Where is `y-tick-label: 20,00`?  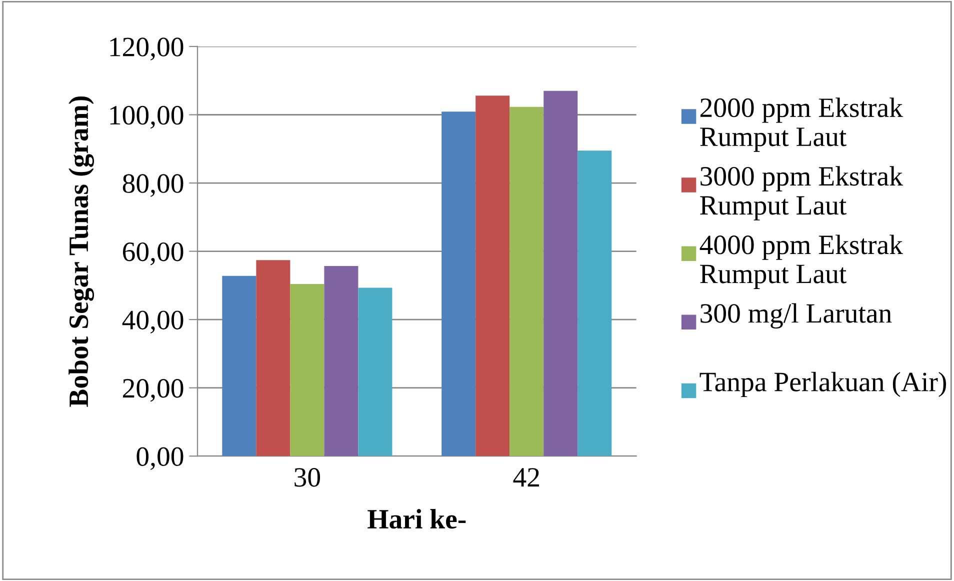 y-tick-label: 20,00 is located at coordinates (153, 390).